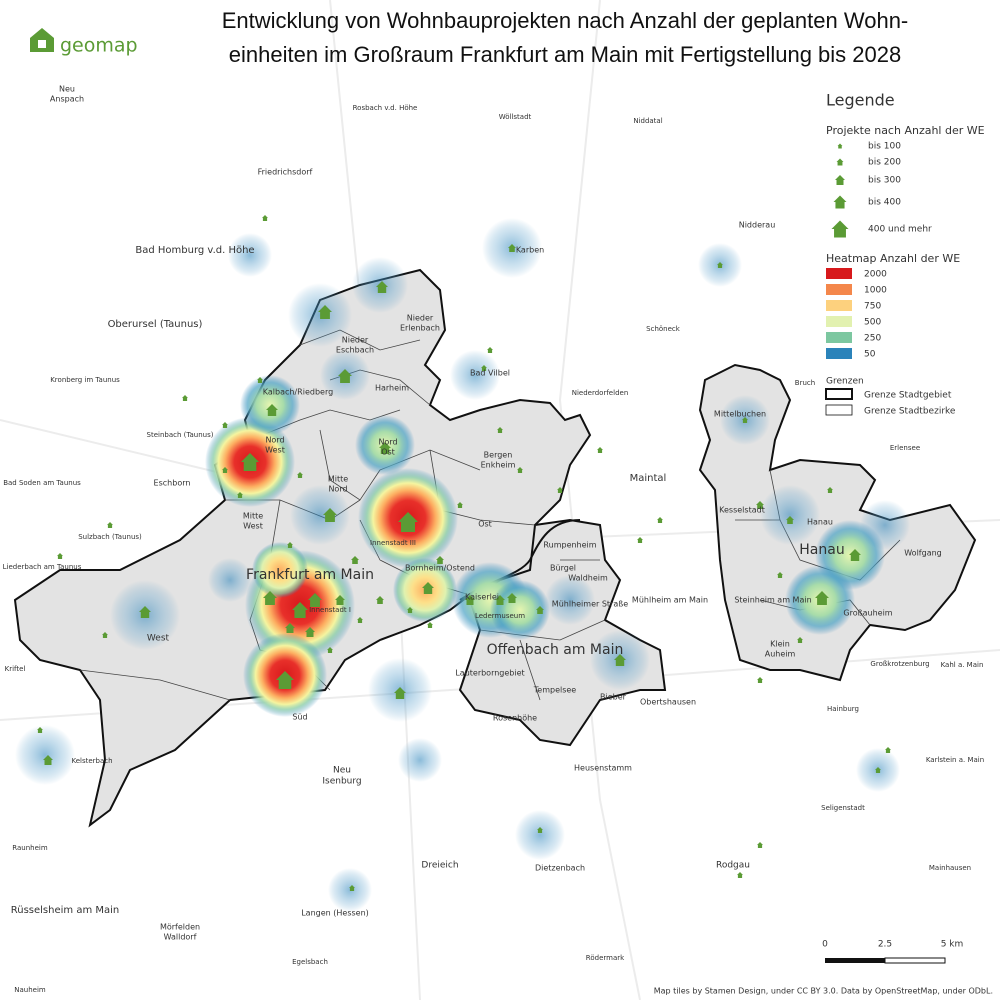 The height and width of the screenshot is (1000, 1000). What do you see at coordinates (30, 848) in the screenshot?
I see `place-label: Raunheim` at bounding box center [30, 848].